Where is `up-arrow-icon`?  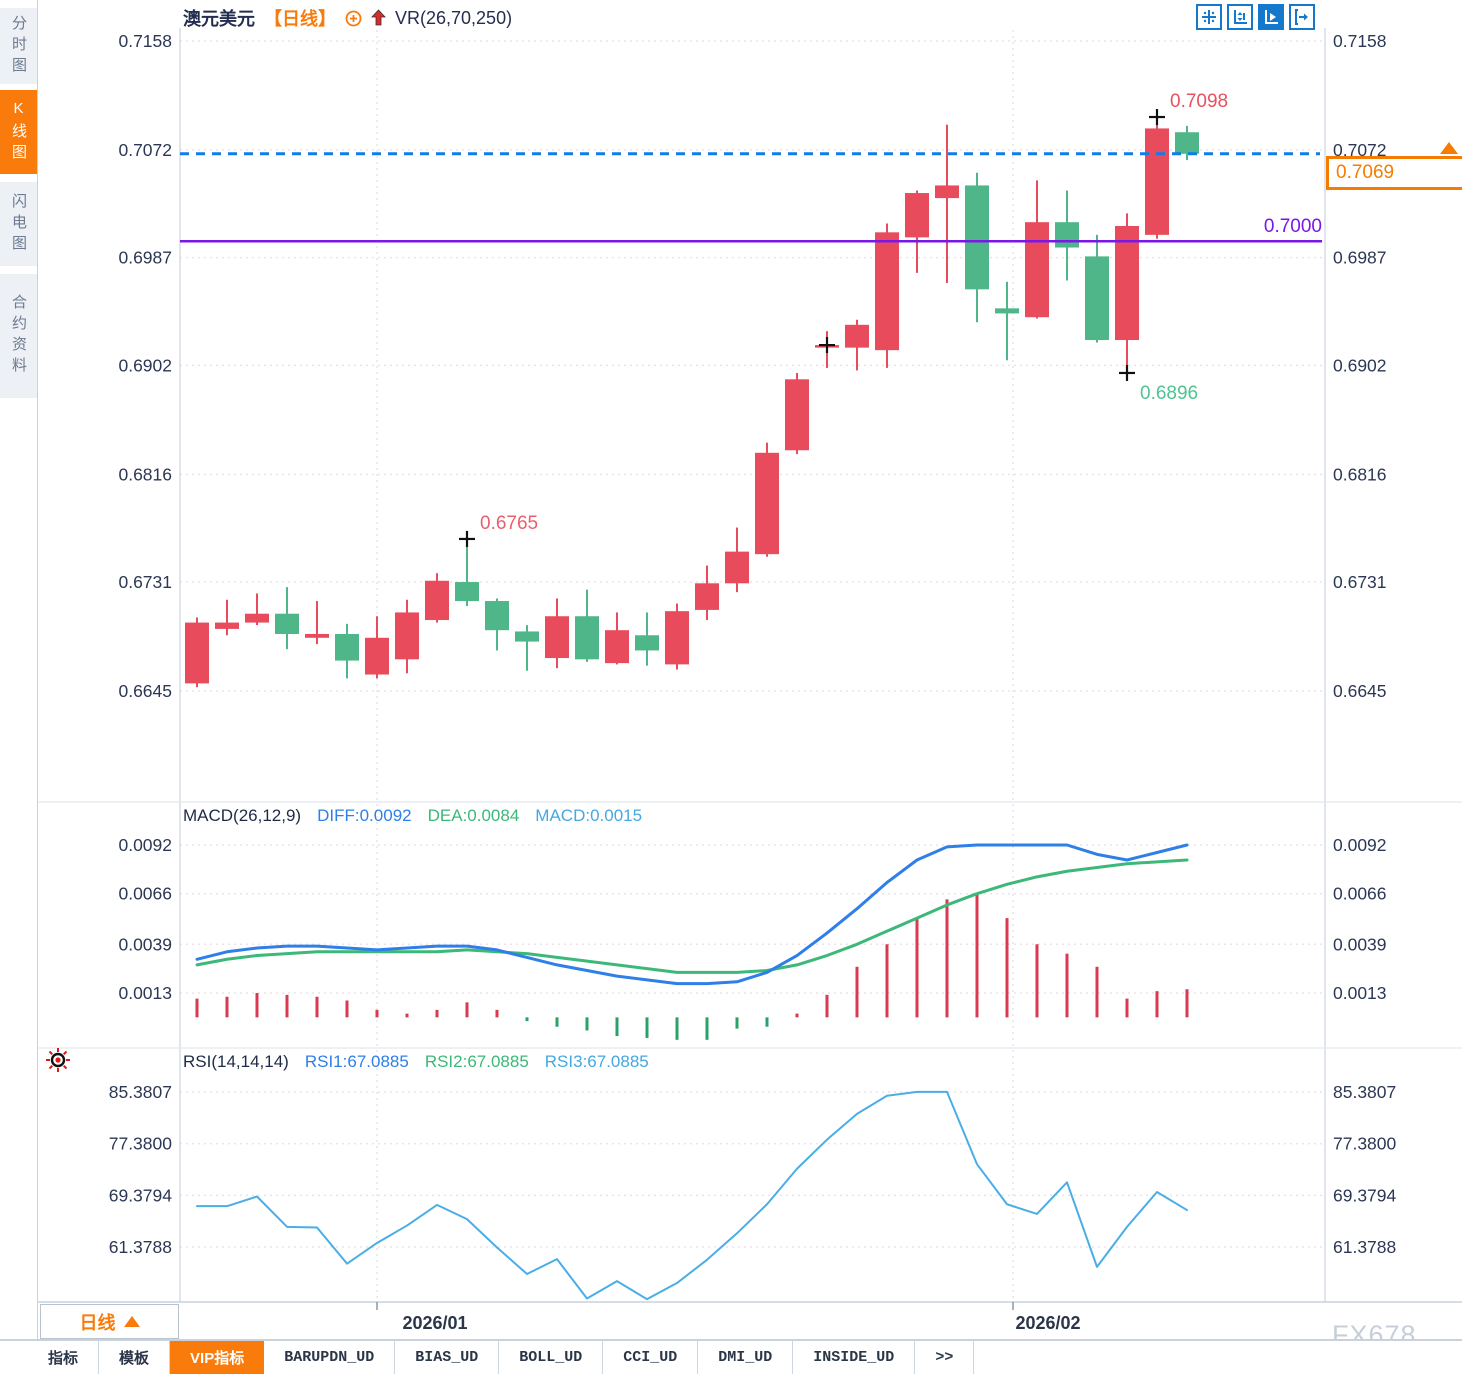
up-arrow-icon is located at coordinates (378, 18).